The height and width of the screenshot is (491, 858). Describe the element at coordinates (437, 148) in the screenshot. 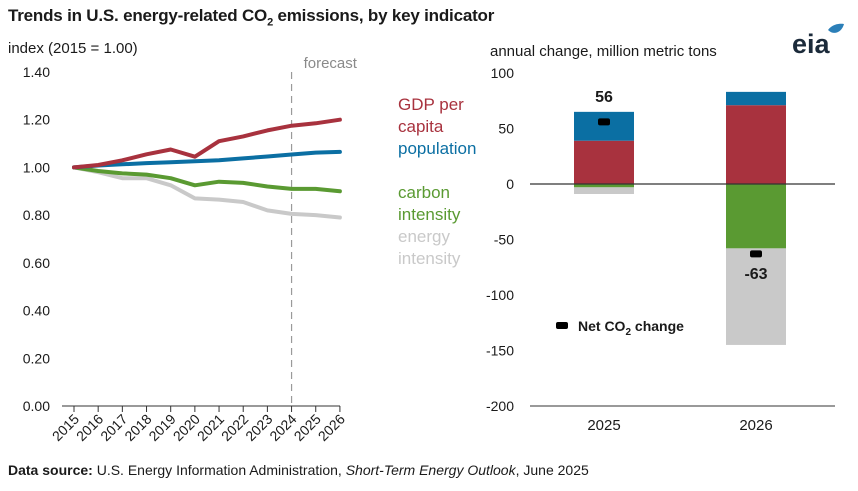

I see `legend-label-population: population` at that location.